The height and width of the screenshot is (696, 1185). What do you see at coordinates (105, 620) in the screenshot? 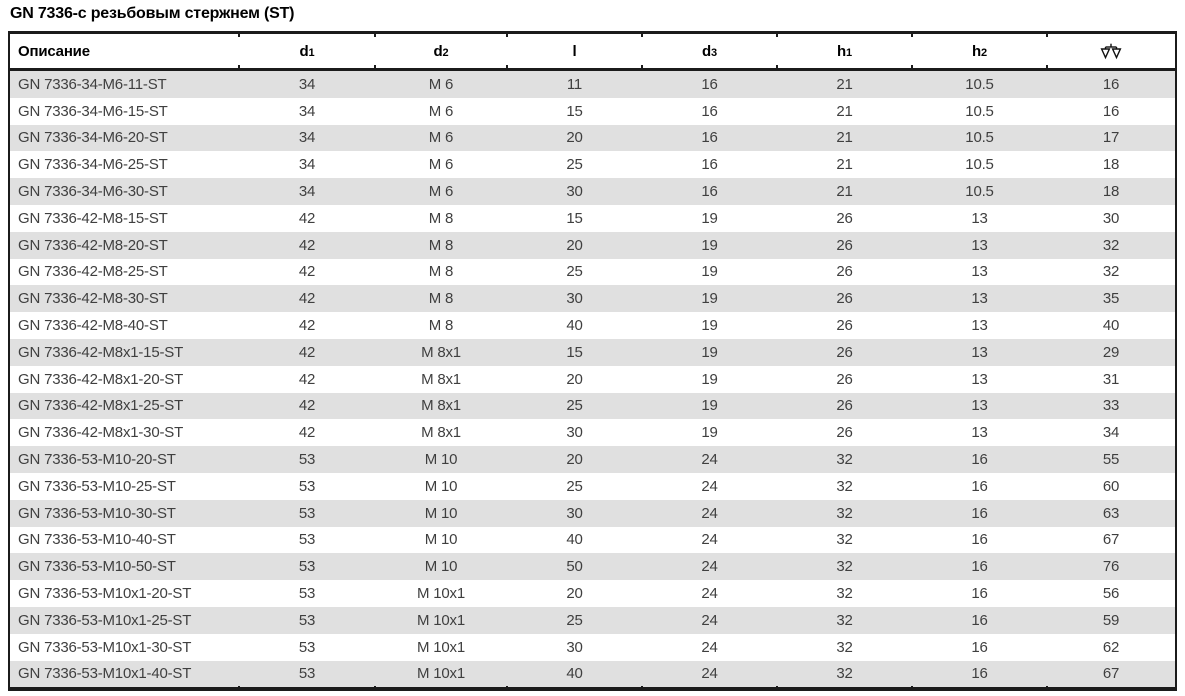
I see `cell-description: GN 7336-53-M10x1-25-ST` at bounding box center [105, 620].